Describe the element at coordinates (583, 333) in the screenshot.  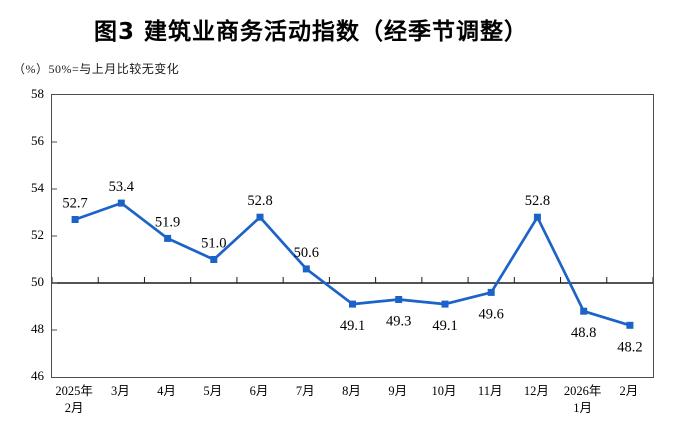
I see `data-label: 48.8` at that location.